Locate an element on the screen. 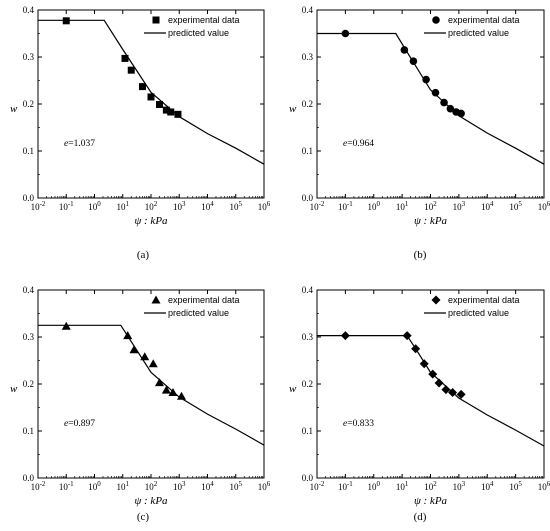  void-ratio-value: =1.037 is located at coordinates (81, 144).